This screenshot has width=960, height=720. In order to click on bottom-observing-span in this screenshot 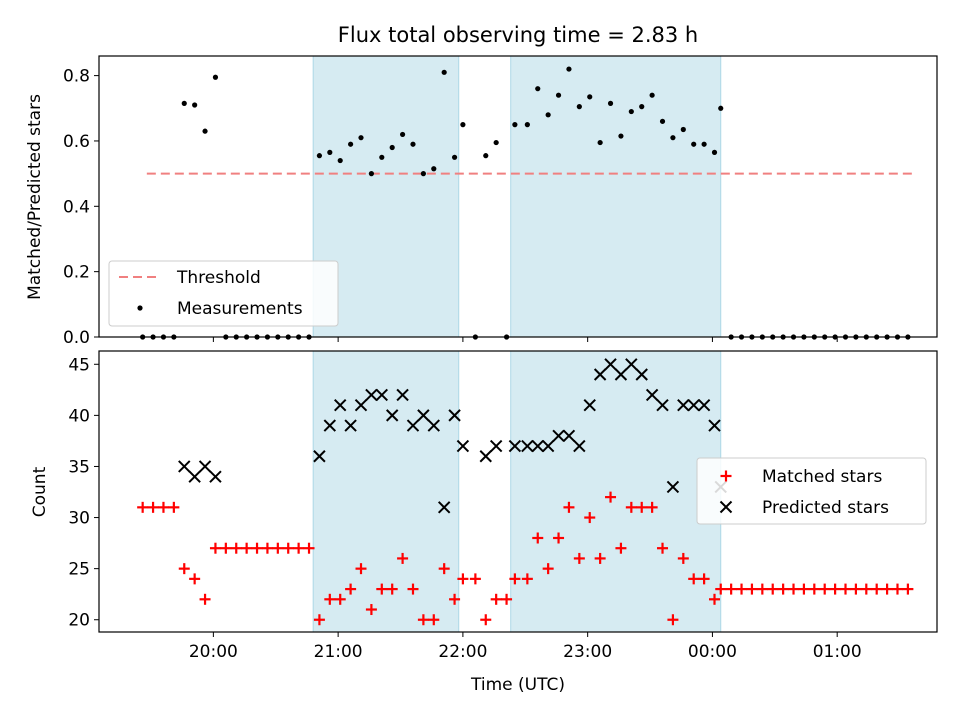, I will do `click(616, 491)`.